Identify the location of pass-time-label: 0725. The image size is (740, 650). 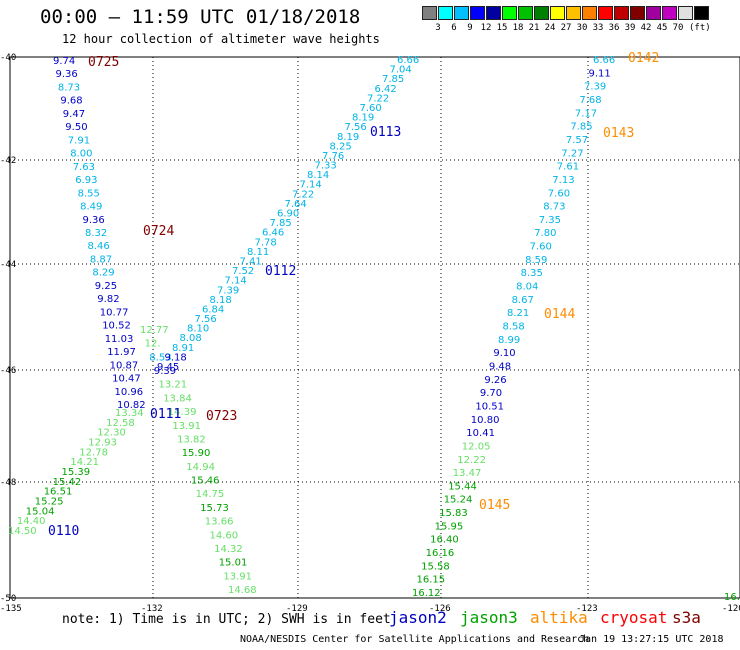
(103, 62).